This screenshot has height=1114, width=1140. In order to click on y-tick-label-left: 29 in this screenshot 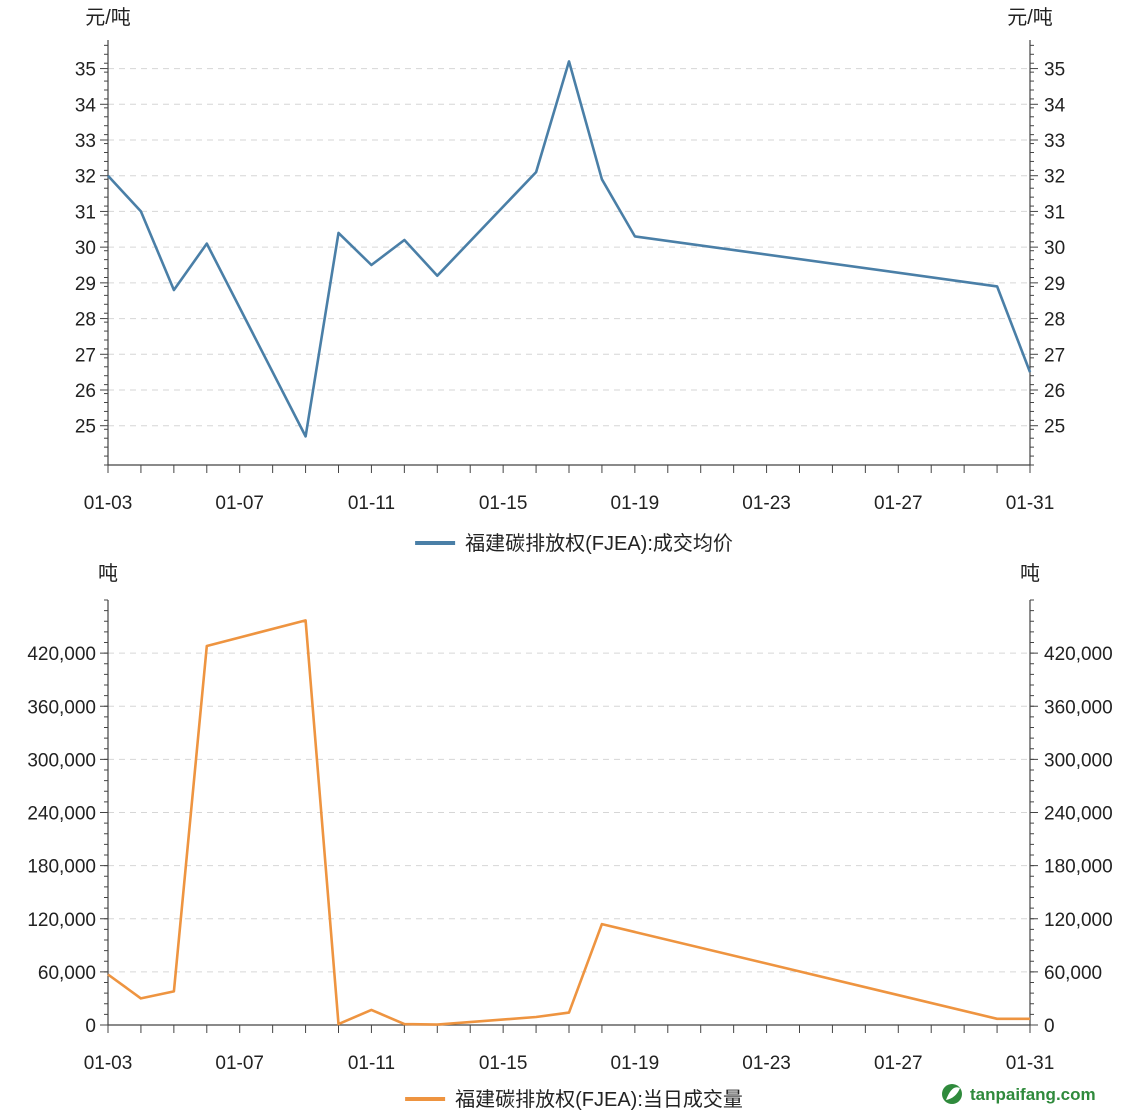, I will do `click(85, 284)`.